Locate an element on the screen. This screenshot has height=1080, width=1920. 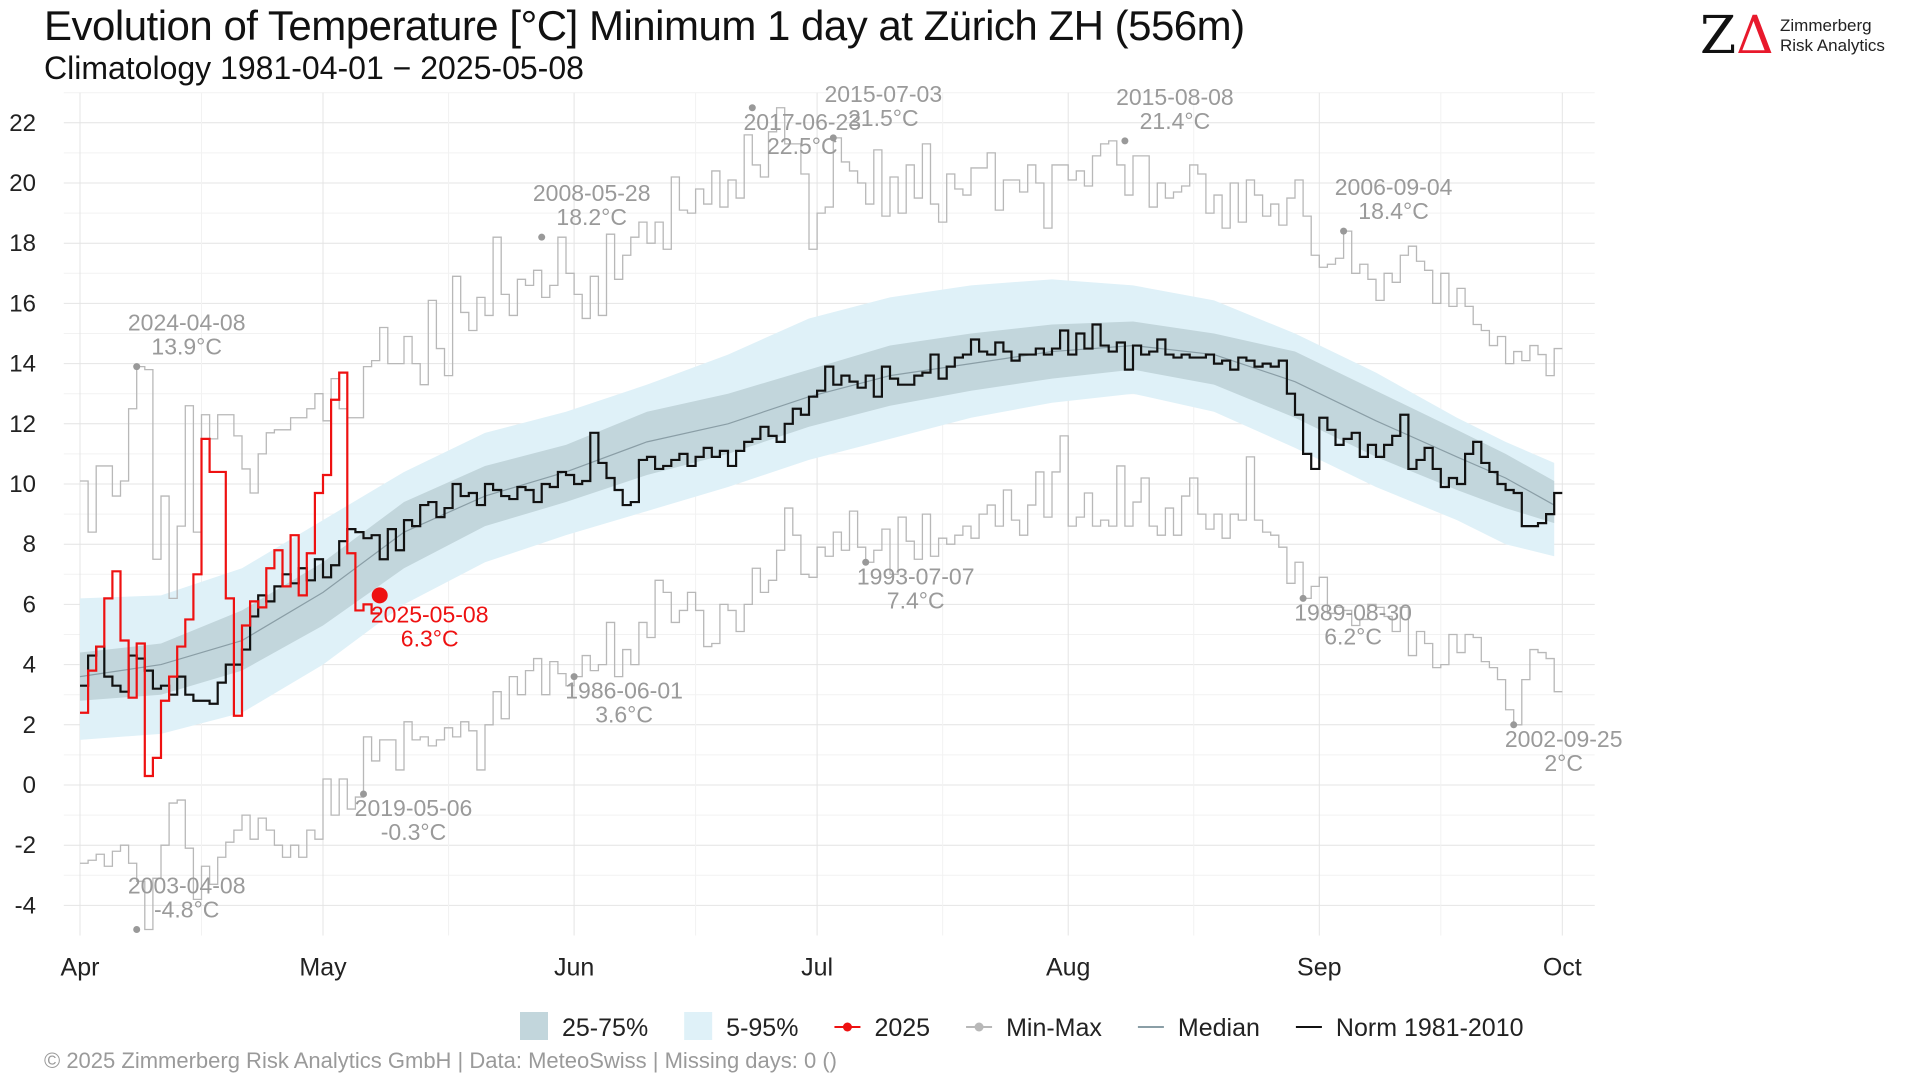
annotation-date: 2019-05-06 is located at coordinates (414, 808).